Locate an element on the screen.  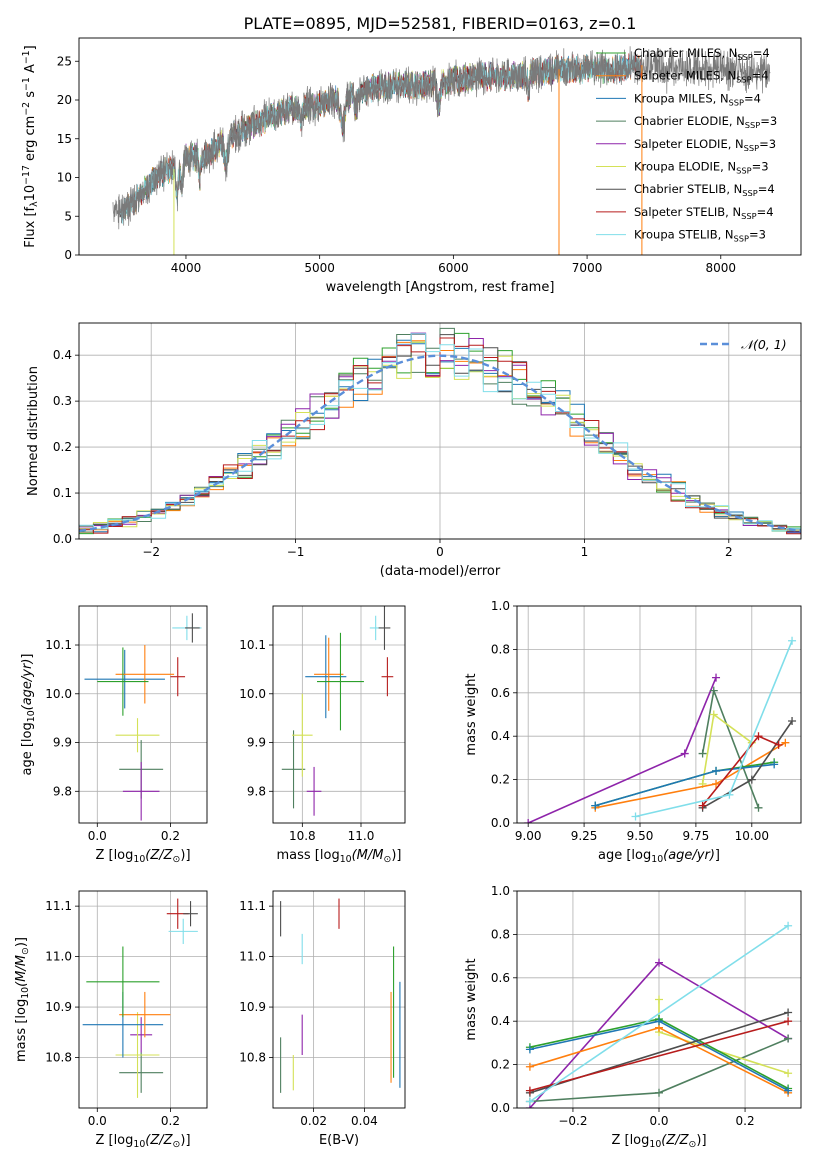
series-line-kroupa_elodie is located at coordinates (727, 749).